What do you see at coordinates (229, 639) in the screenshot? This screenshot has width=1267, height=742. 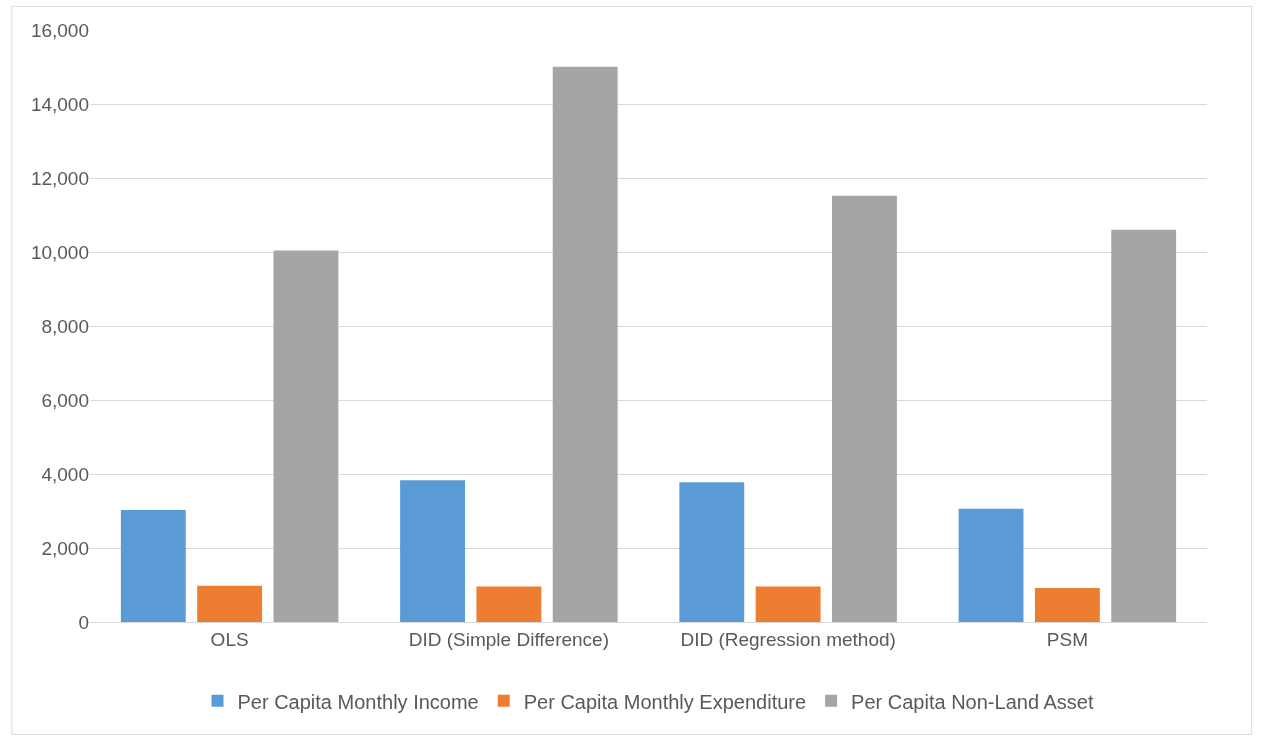 I see `x-tick-label: OLS` at bounding box center [229, 639].